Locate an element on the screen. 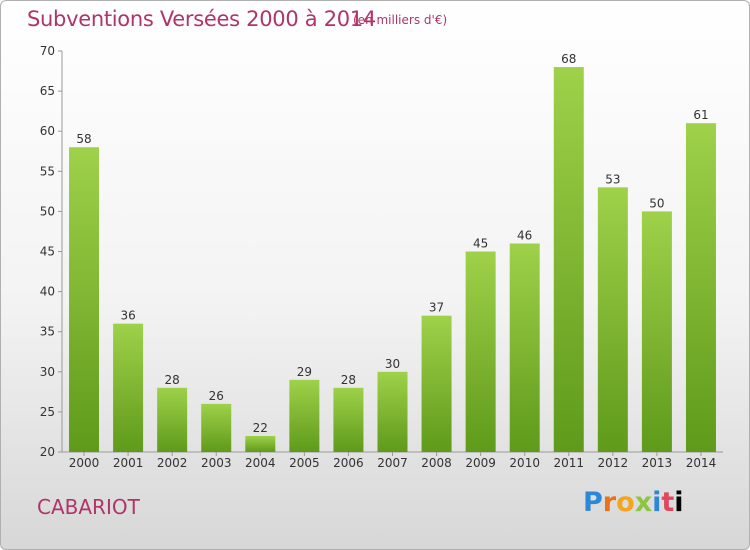  data-label: 68 is located at coordinates (568, 59).